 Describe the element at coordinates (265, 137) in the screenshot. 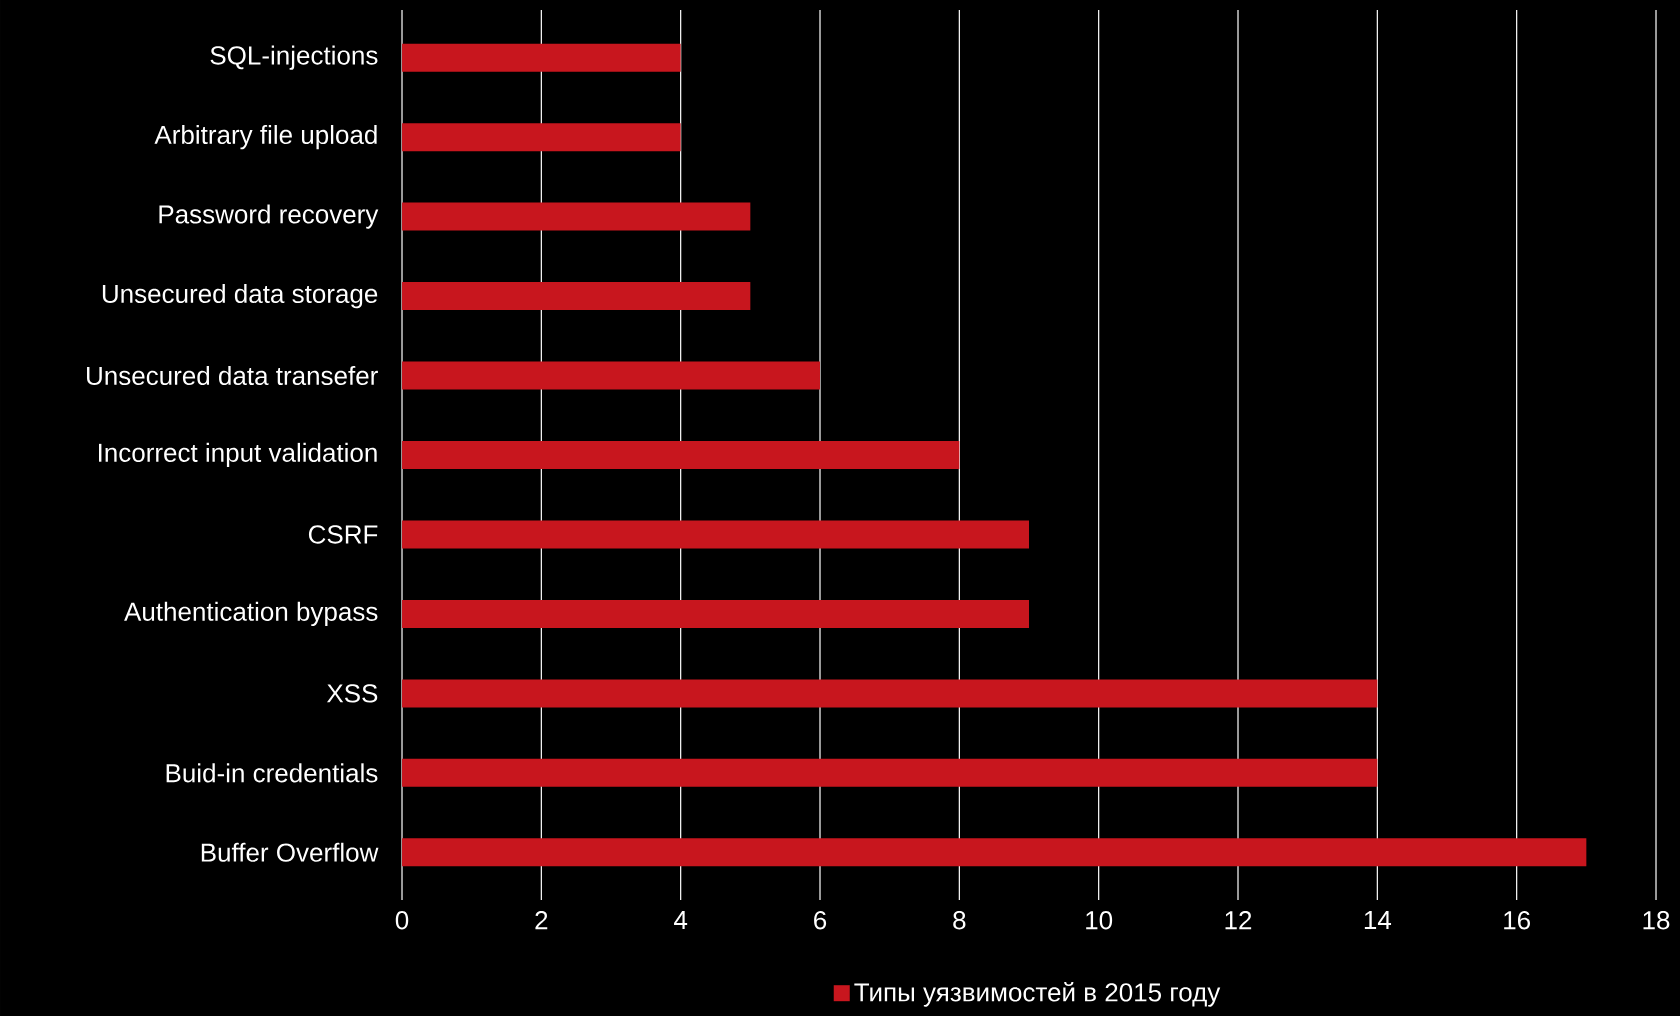

I see `y-tick-label: Arbitrary file upload` at that location.